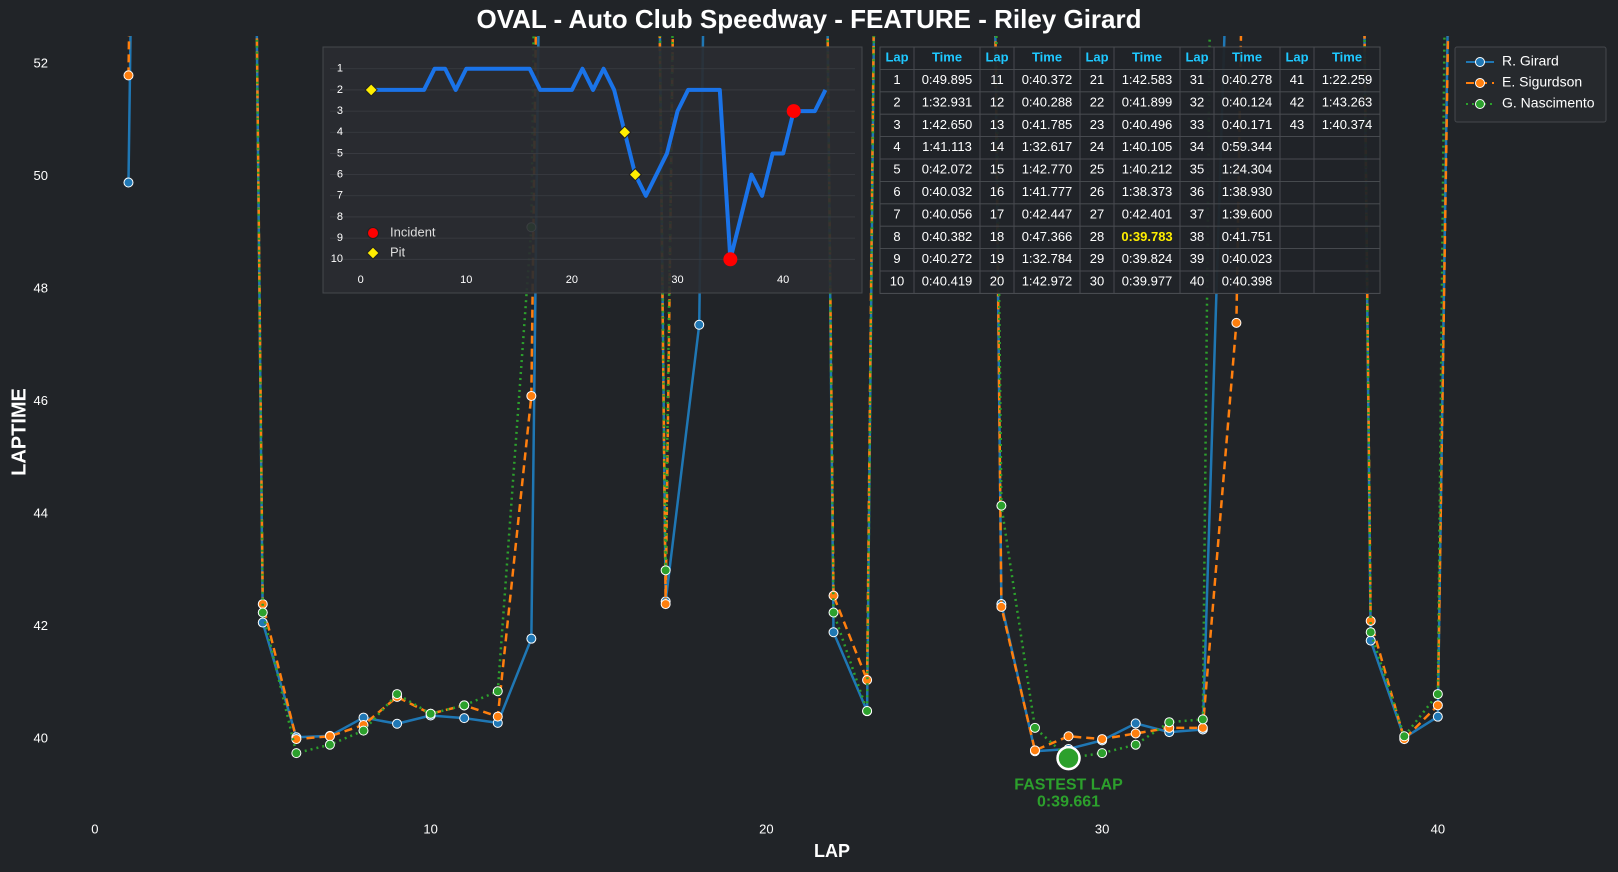  I want to click on table-cell-text: 0:40.372, so click(1047, 79).